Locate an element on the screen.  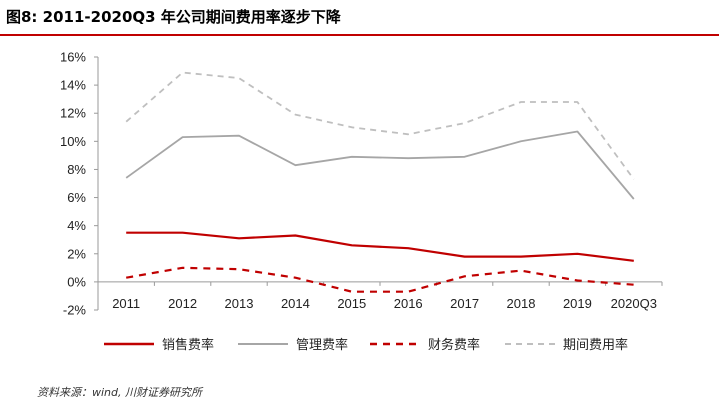
y-tick-label: -2% is located at coordinates (75, 310).